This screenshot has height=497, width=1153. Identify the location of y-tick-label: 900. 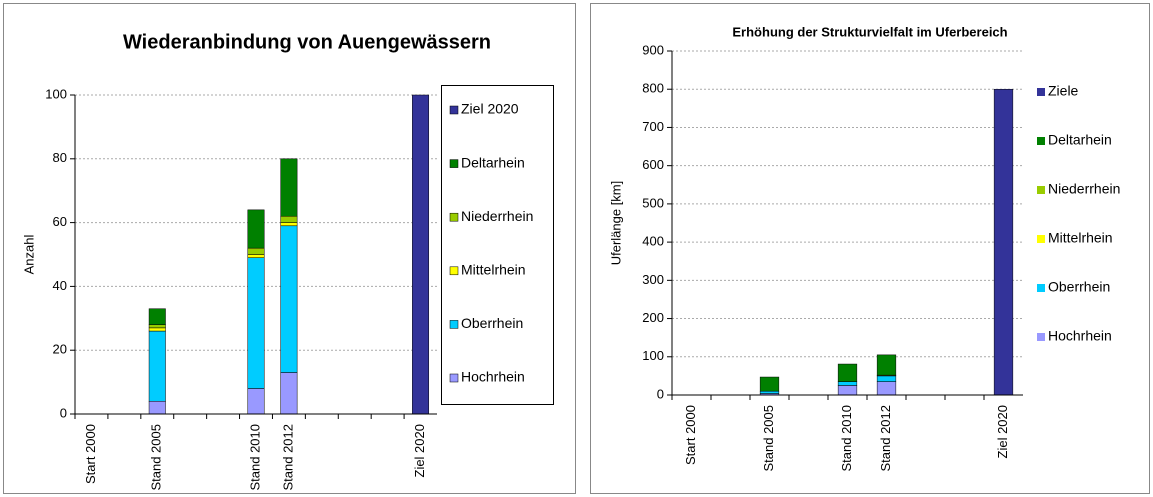
(653, 49).